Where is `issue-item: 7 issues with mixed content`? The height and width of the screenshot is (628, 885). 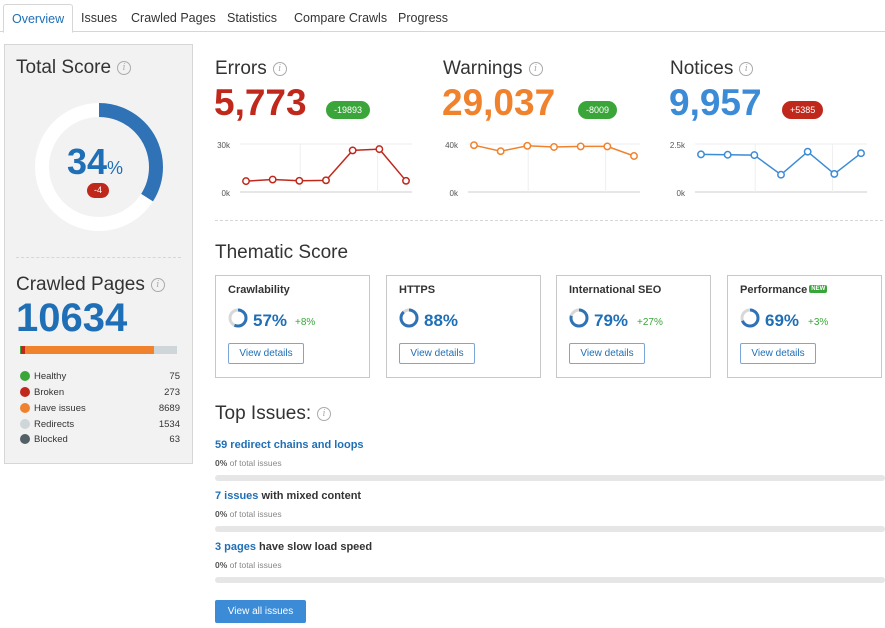 issue-item: 7 issues with mixed content is located at coordinates (288, 496).